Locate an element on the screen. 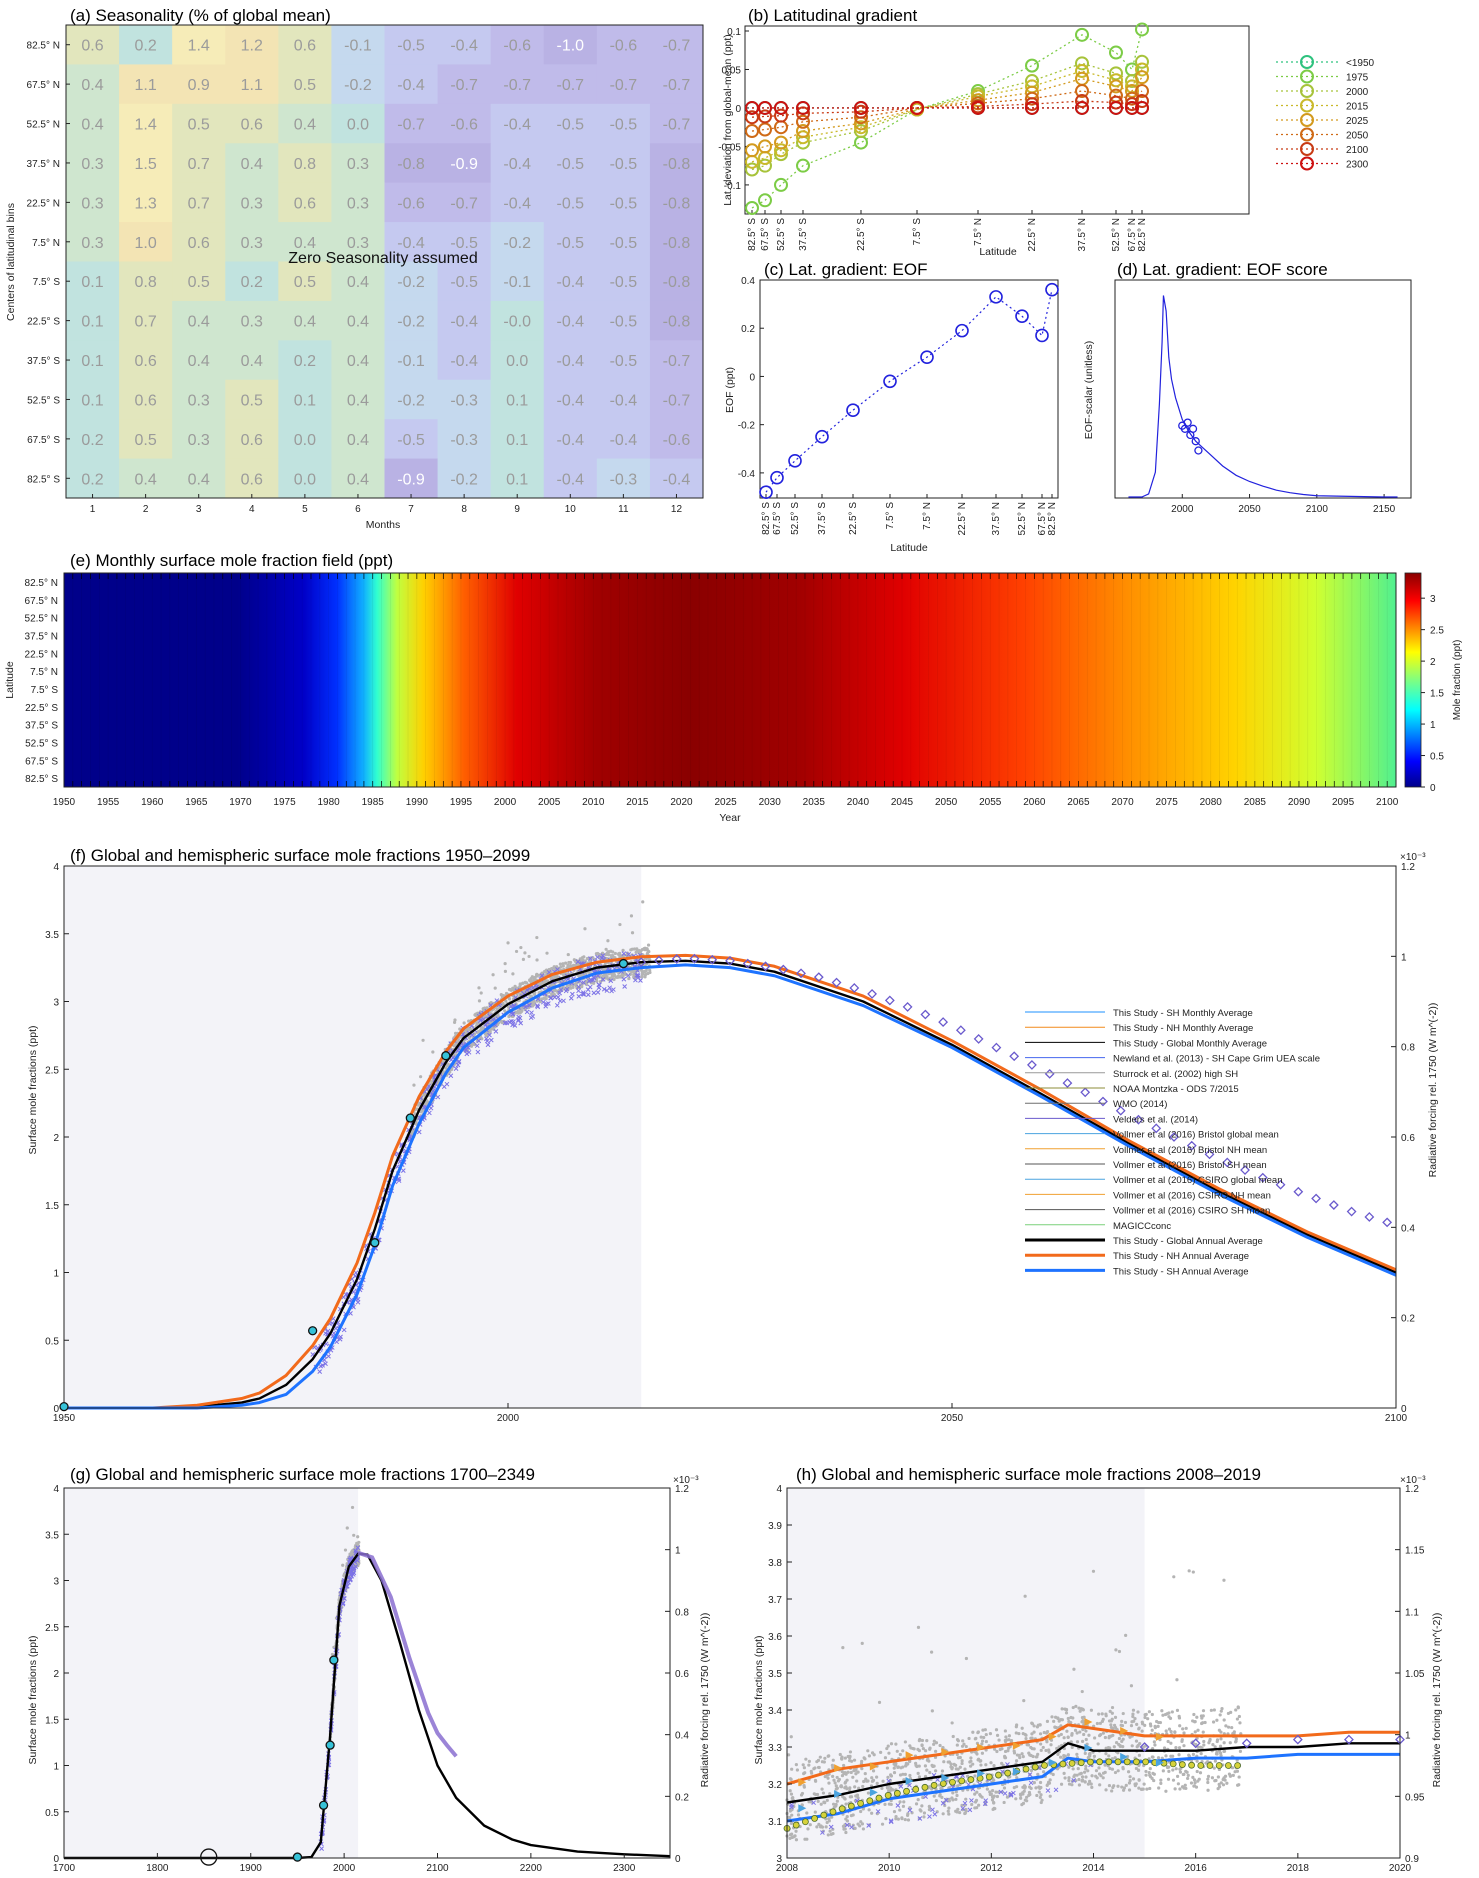  panel-c-frame is located at coordinates (909, 389).